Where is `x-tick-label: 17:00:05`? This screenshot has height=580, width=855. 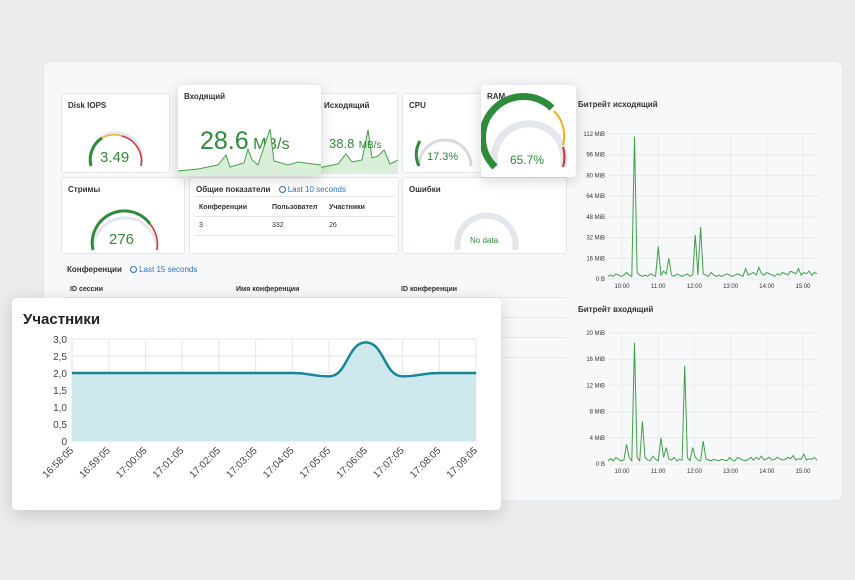
x-tick-label: 17:00:05 is located at coordinates (132, 463).